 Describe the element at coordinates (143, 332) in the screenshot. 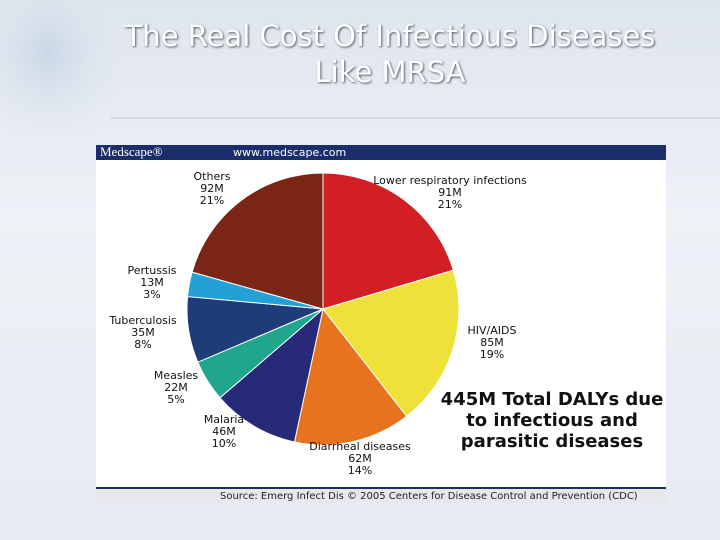

I see `value-label: 35M` at that location.